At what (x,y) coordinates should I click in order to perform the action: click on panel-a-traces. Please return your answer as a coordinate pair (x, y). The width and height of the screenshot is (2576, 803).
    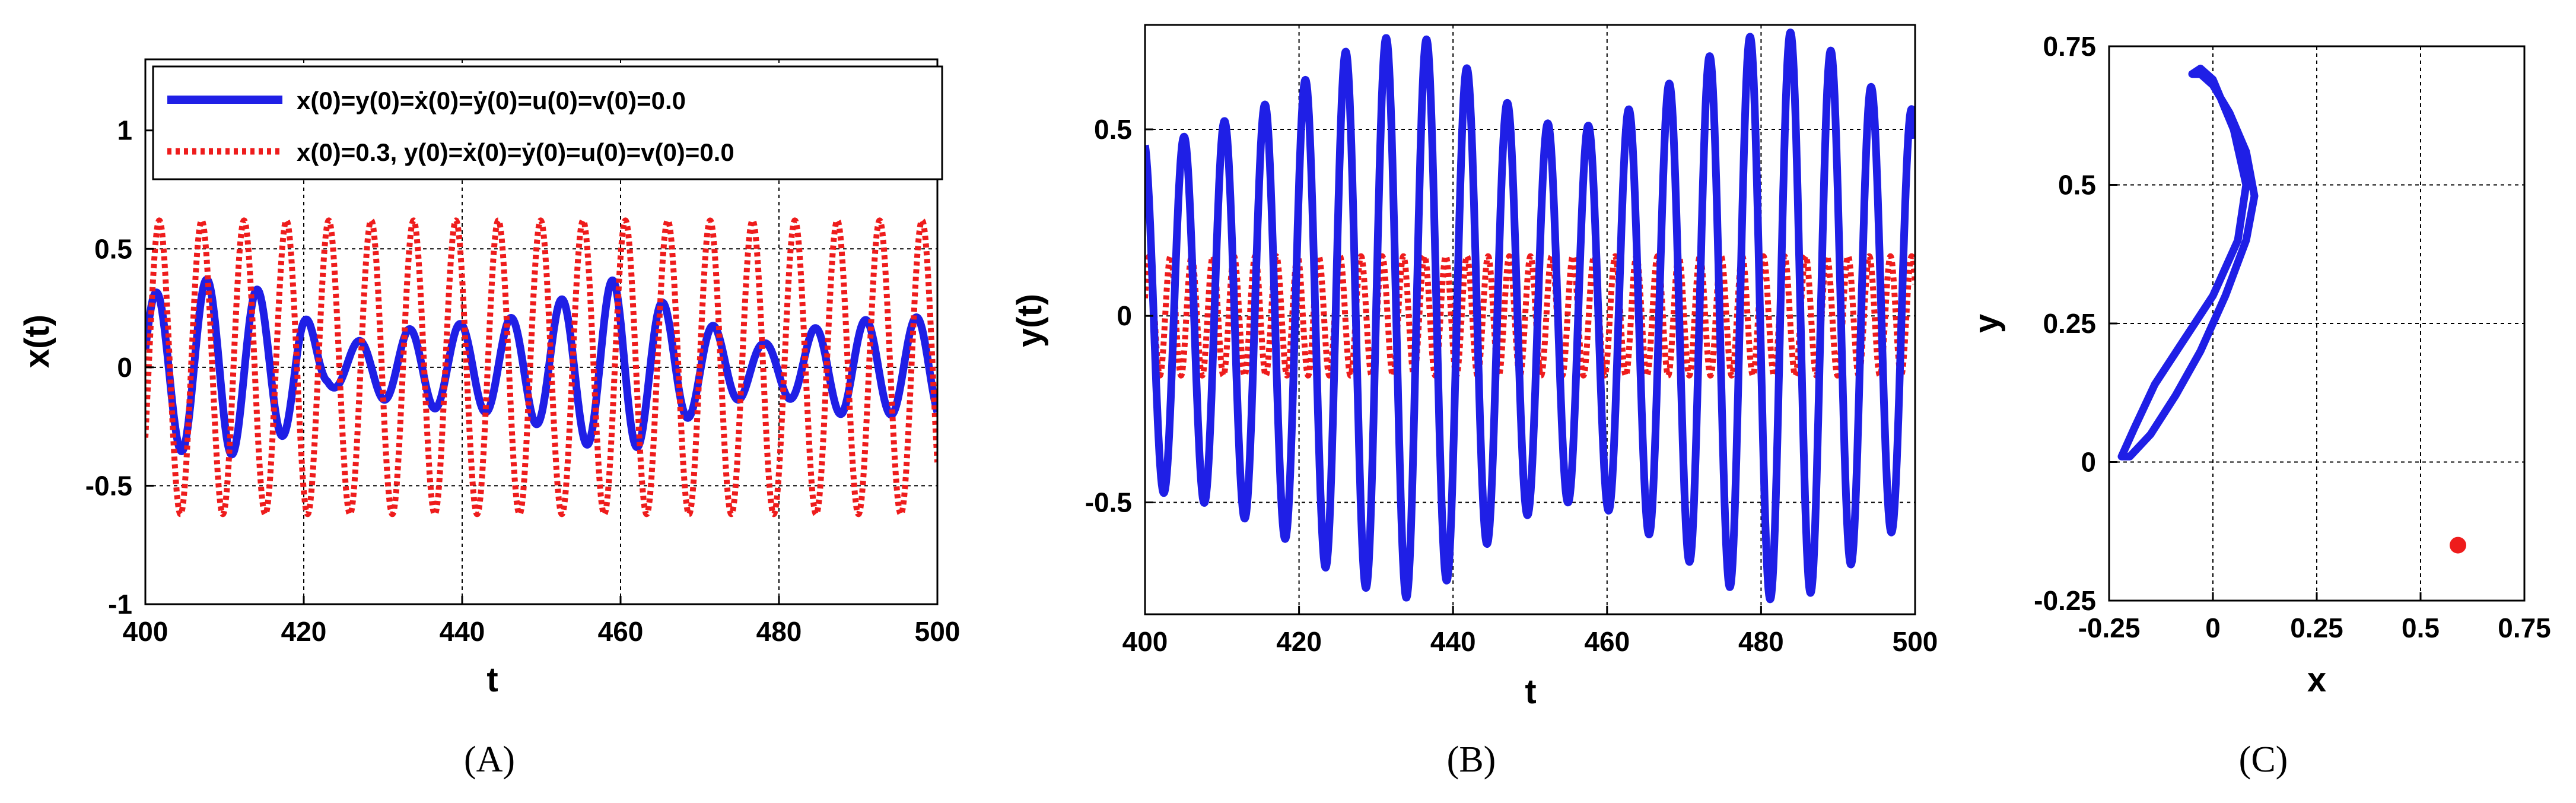
    Looking at the image, I should click on (541, 367).